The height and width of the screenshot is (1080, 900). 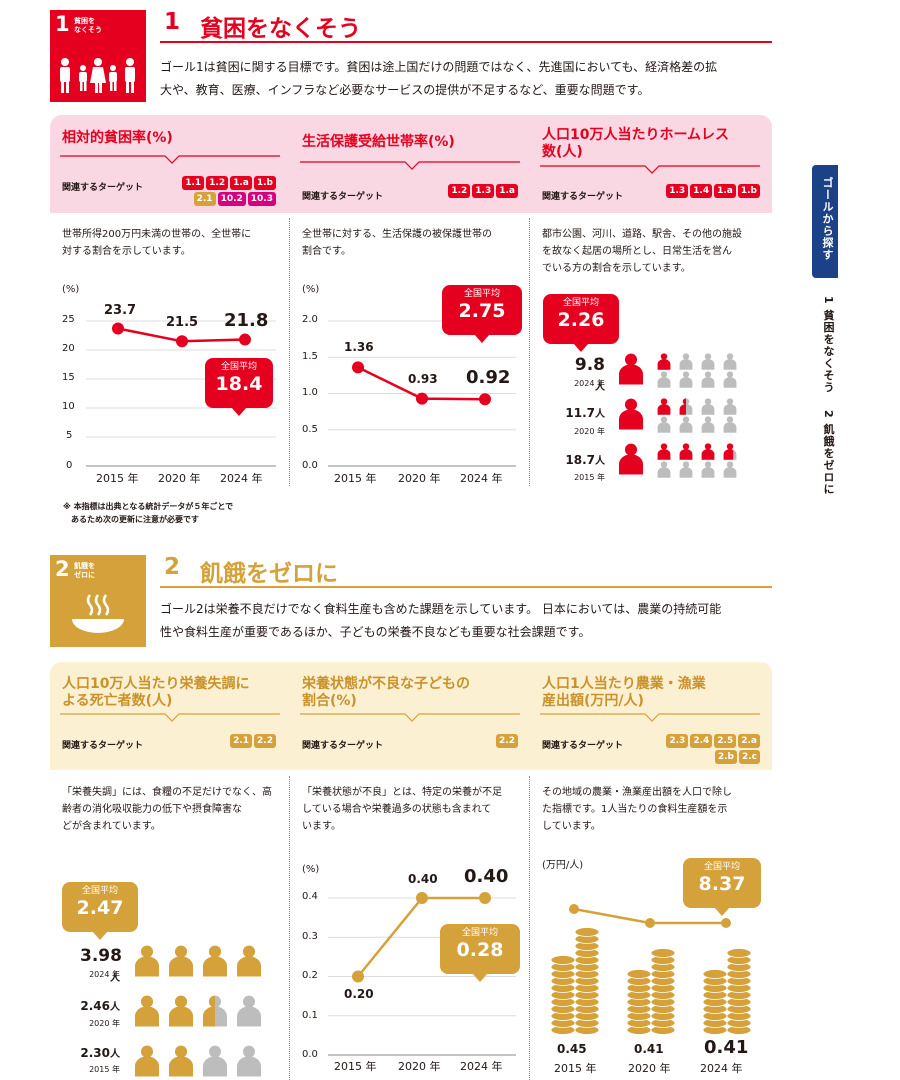 I want to click on target-tag: 1.a, so click(x=507, y=191).